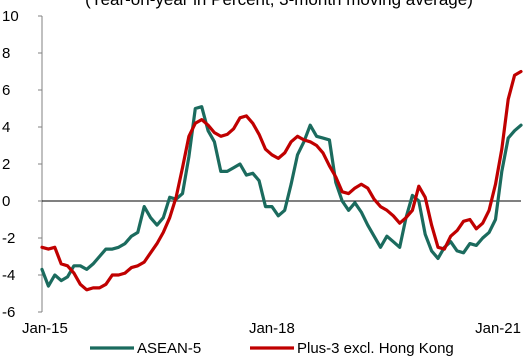 The height and width of the screenshot is (358, 523). What do you see at coordinates (375, 348) in the screenshot?
I see `legend-label: Plus-3 excl. Hong Kong` at bounding box center [375, 348].